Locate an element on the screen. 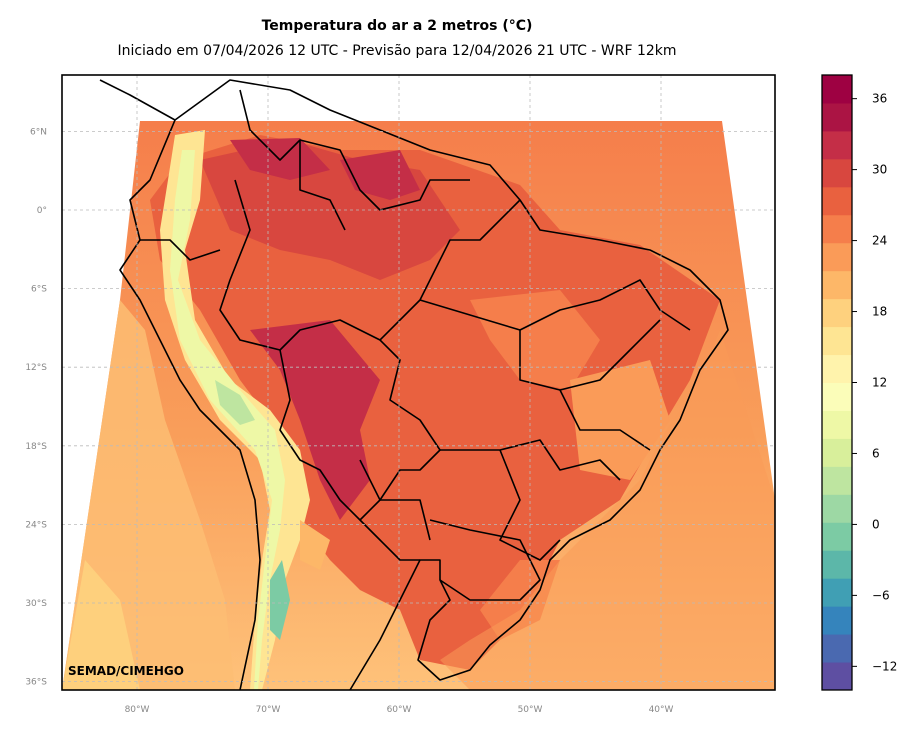 Image resolution: width=921 pixels, height=735 pixels. colorbar-tick-label: −12 is located at coordinates (884, 666).